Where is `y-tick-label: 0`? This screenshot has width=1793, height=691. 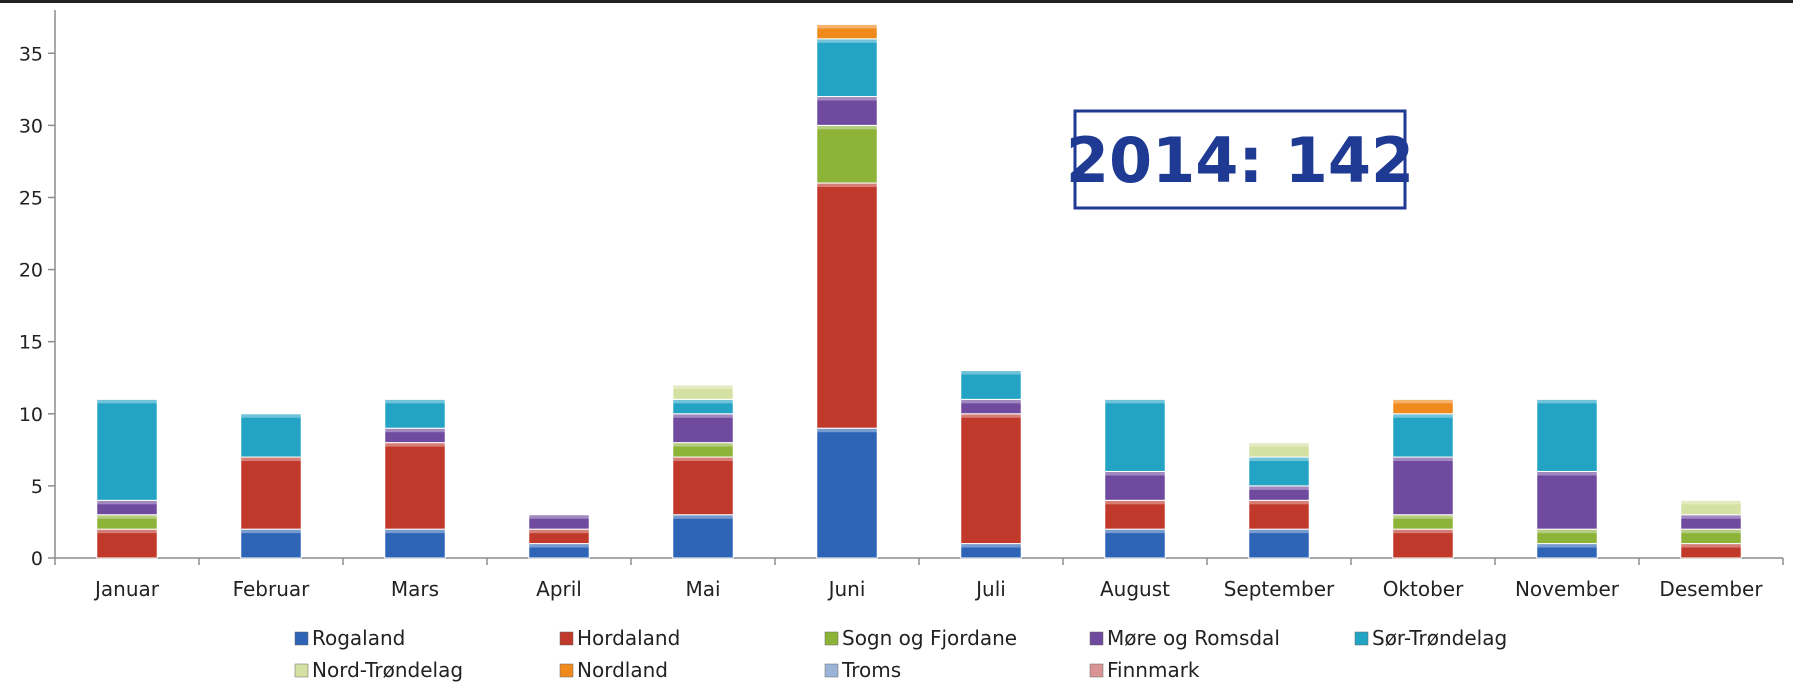 y-tick-label: 0 is located at coordinates (37, 559).